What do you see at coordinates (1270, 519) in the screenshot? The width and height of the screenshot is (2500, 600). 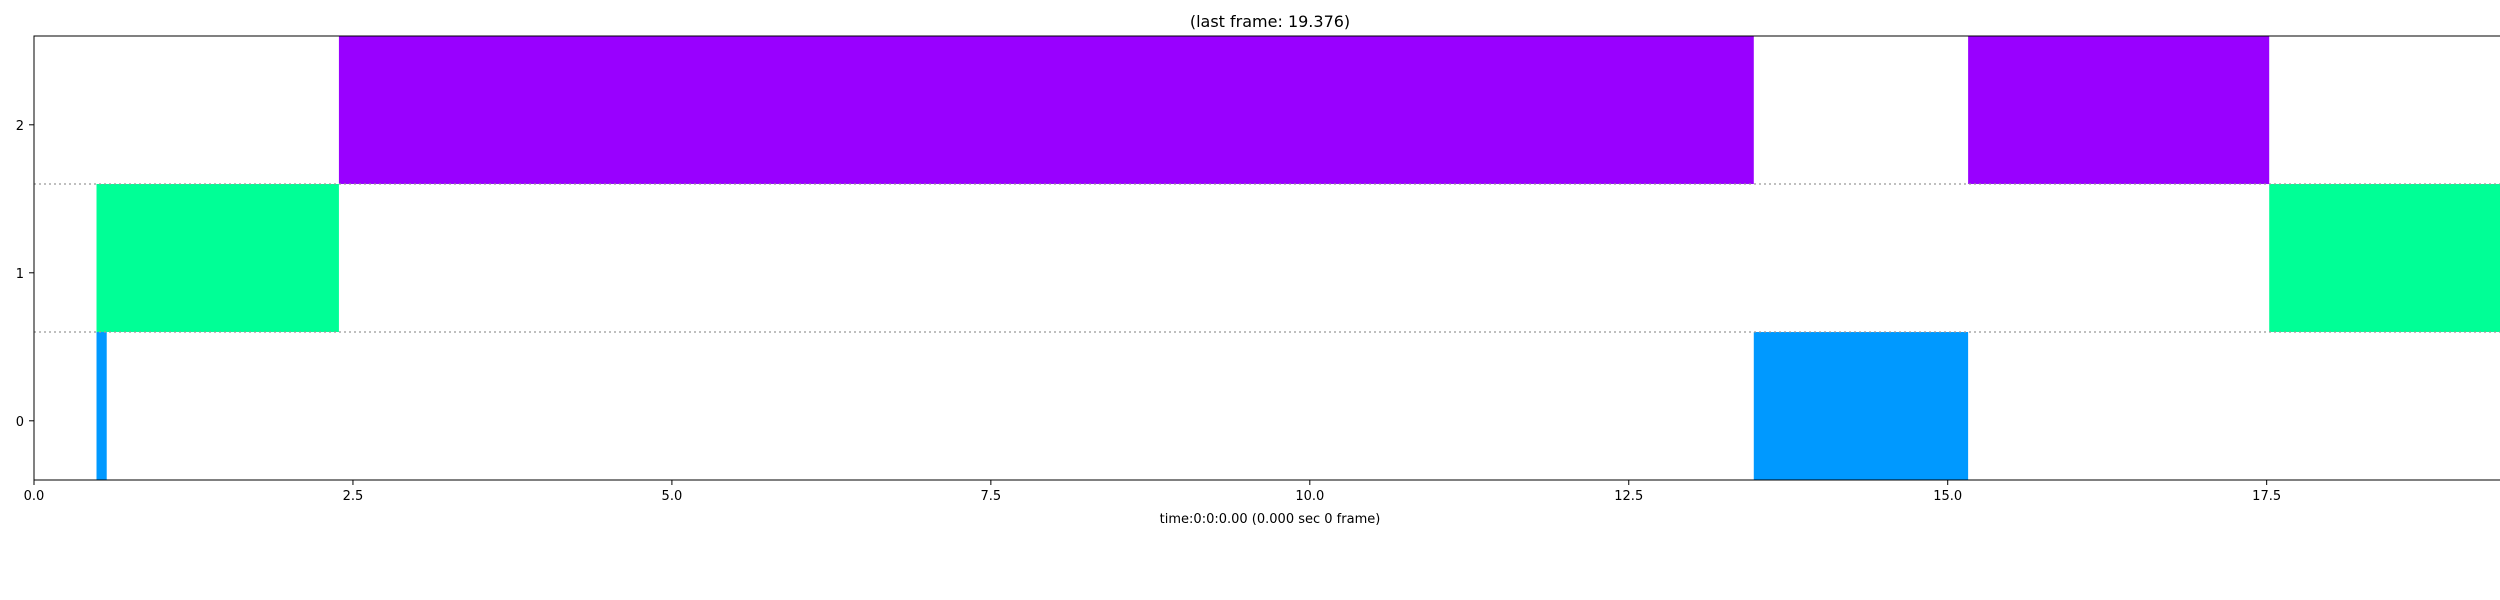 I see `x-axis-label: time:0:0:0.00 (0.000 sec 0 frame)` at bounding box center [1270, 519].